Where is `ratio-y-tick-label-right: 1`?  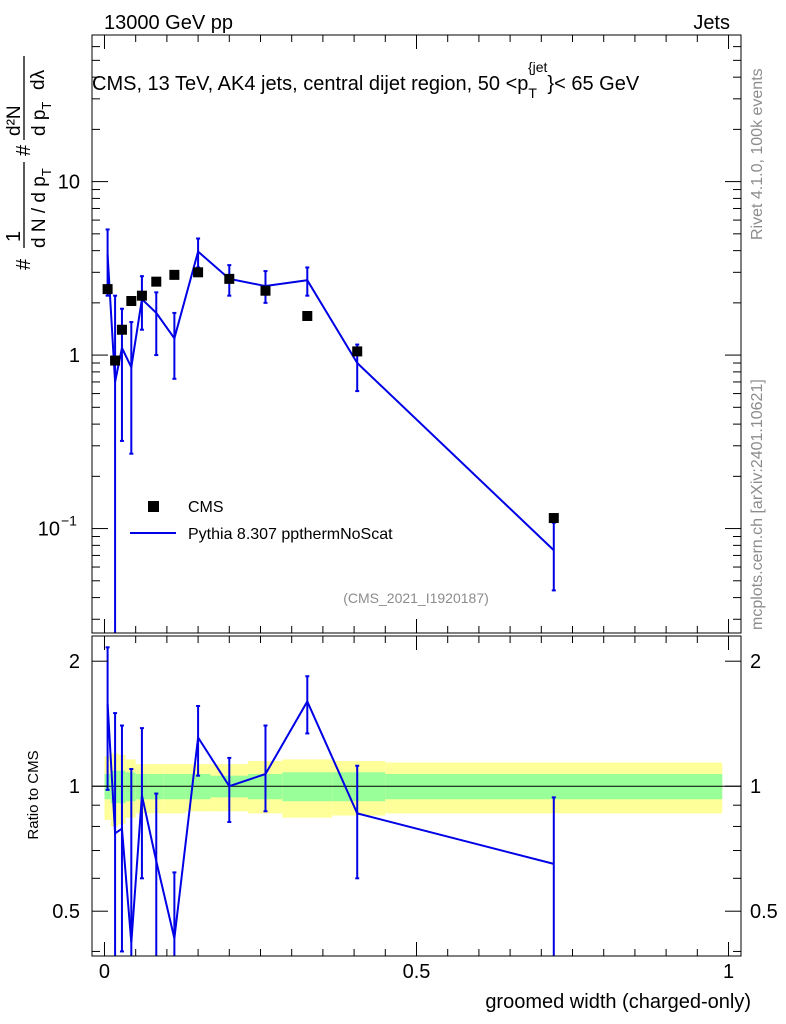
ratio-y-tick-label-right: 1 is located at coordinates (755, 787).